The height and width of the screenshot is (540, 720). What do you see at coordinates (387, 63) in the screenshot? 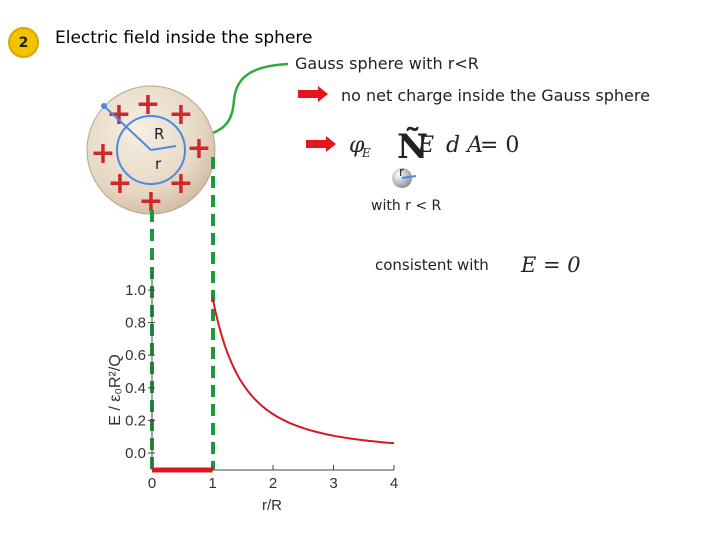
I see `gauss-sphere-label: Gauss sphere with r<R` at bounding box center [387, 63].